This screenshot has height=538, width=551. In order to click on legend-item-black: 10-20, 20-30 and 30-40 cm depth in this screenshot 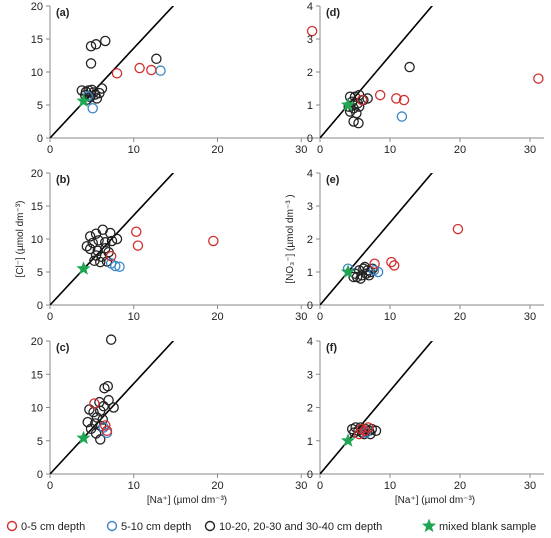, I will do `click(293, 526)`.